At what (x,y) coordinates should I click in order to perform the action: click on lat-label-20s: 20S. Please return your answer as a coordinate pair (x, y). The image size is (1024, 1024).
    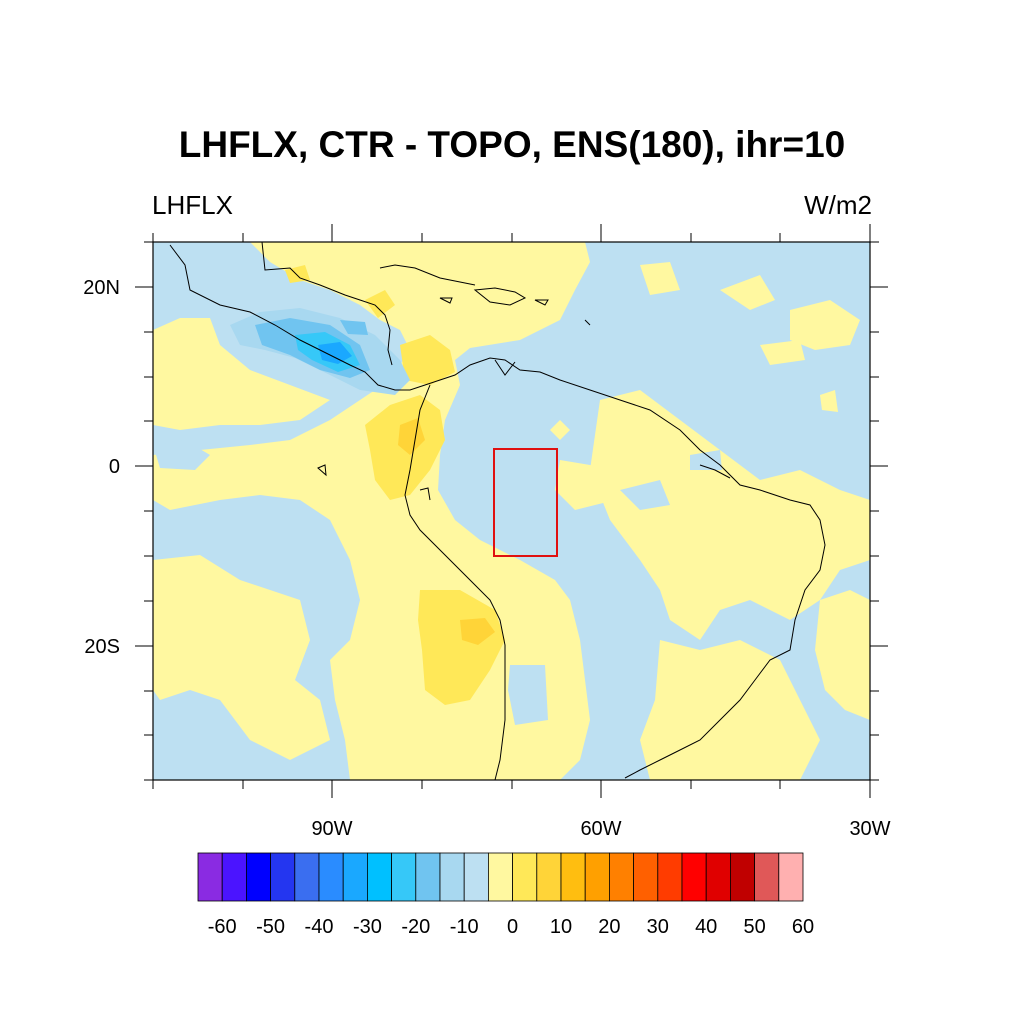
    Looking at the image, I should click on (102, 647).